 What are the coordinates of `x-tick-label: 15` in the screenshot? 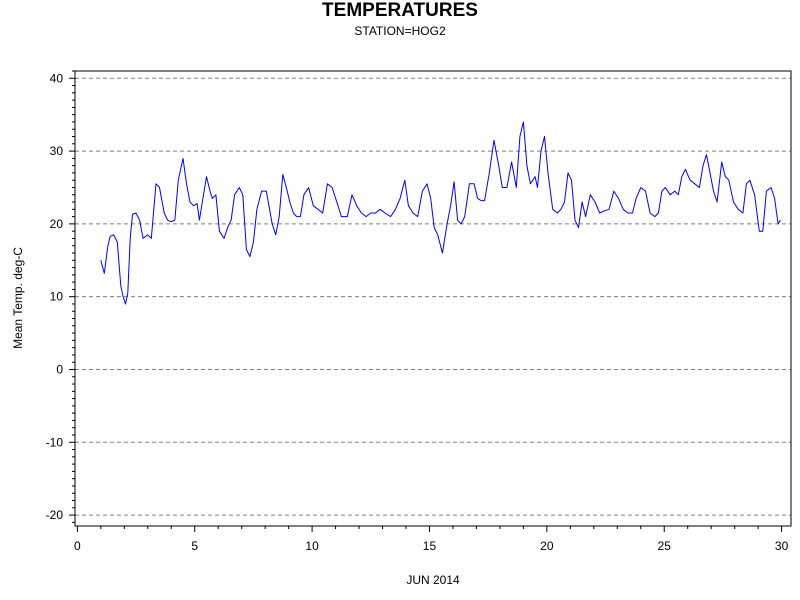 It's located at (430, 546).